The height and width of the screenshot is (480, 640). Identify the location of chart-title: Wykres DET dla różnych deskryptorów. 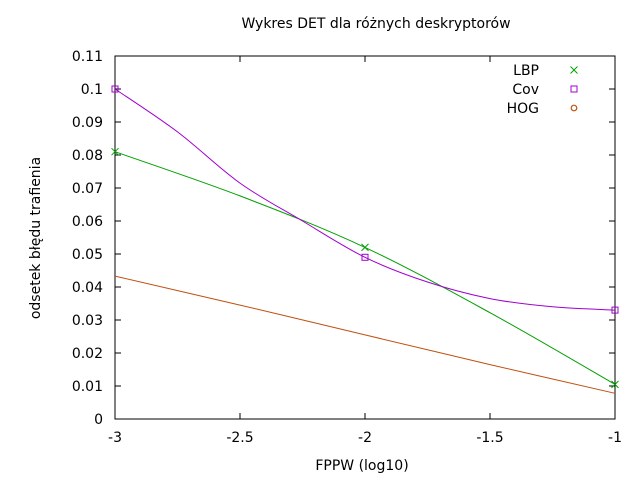
(375, 24).